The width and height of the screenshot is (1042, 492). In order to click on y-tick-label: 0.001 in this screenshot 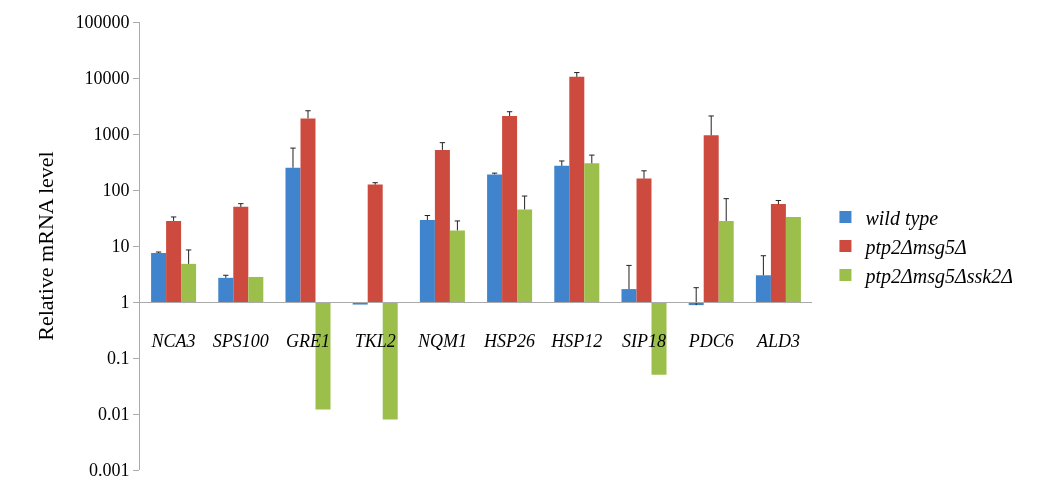, I will do `click(109, 470)`.